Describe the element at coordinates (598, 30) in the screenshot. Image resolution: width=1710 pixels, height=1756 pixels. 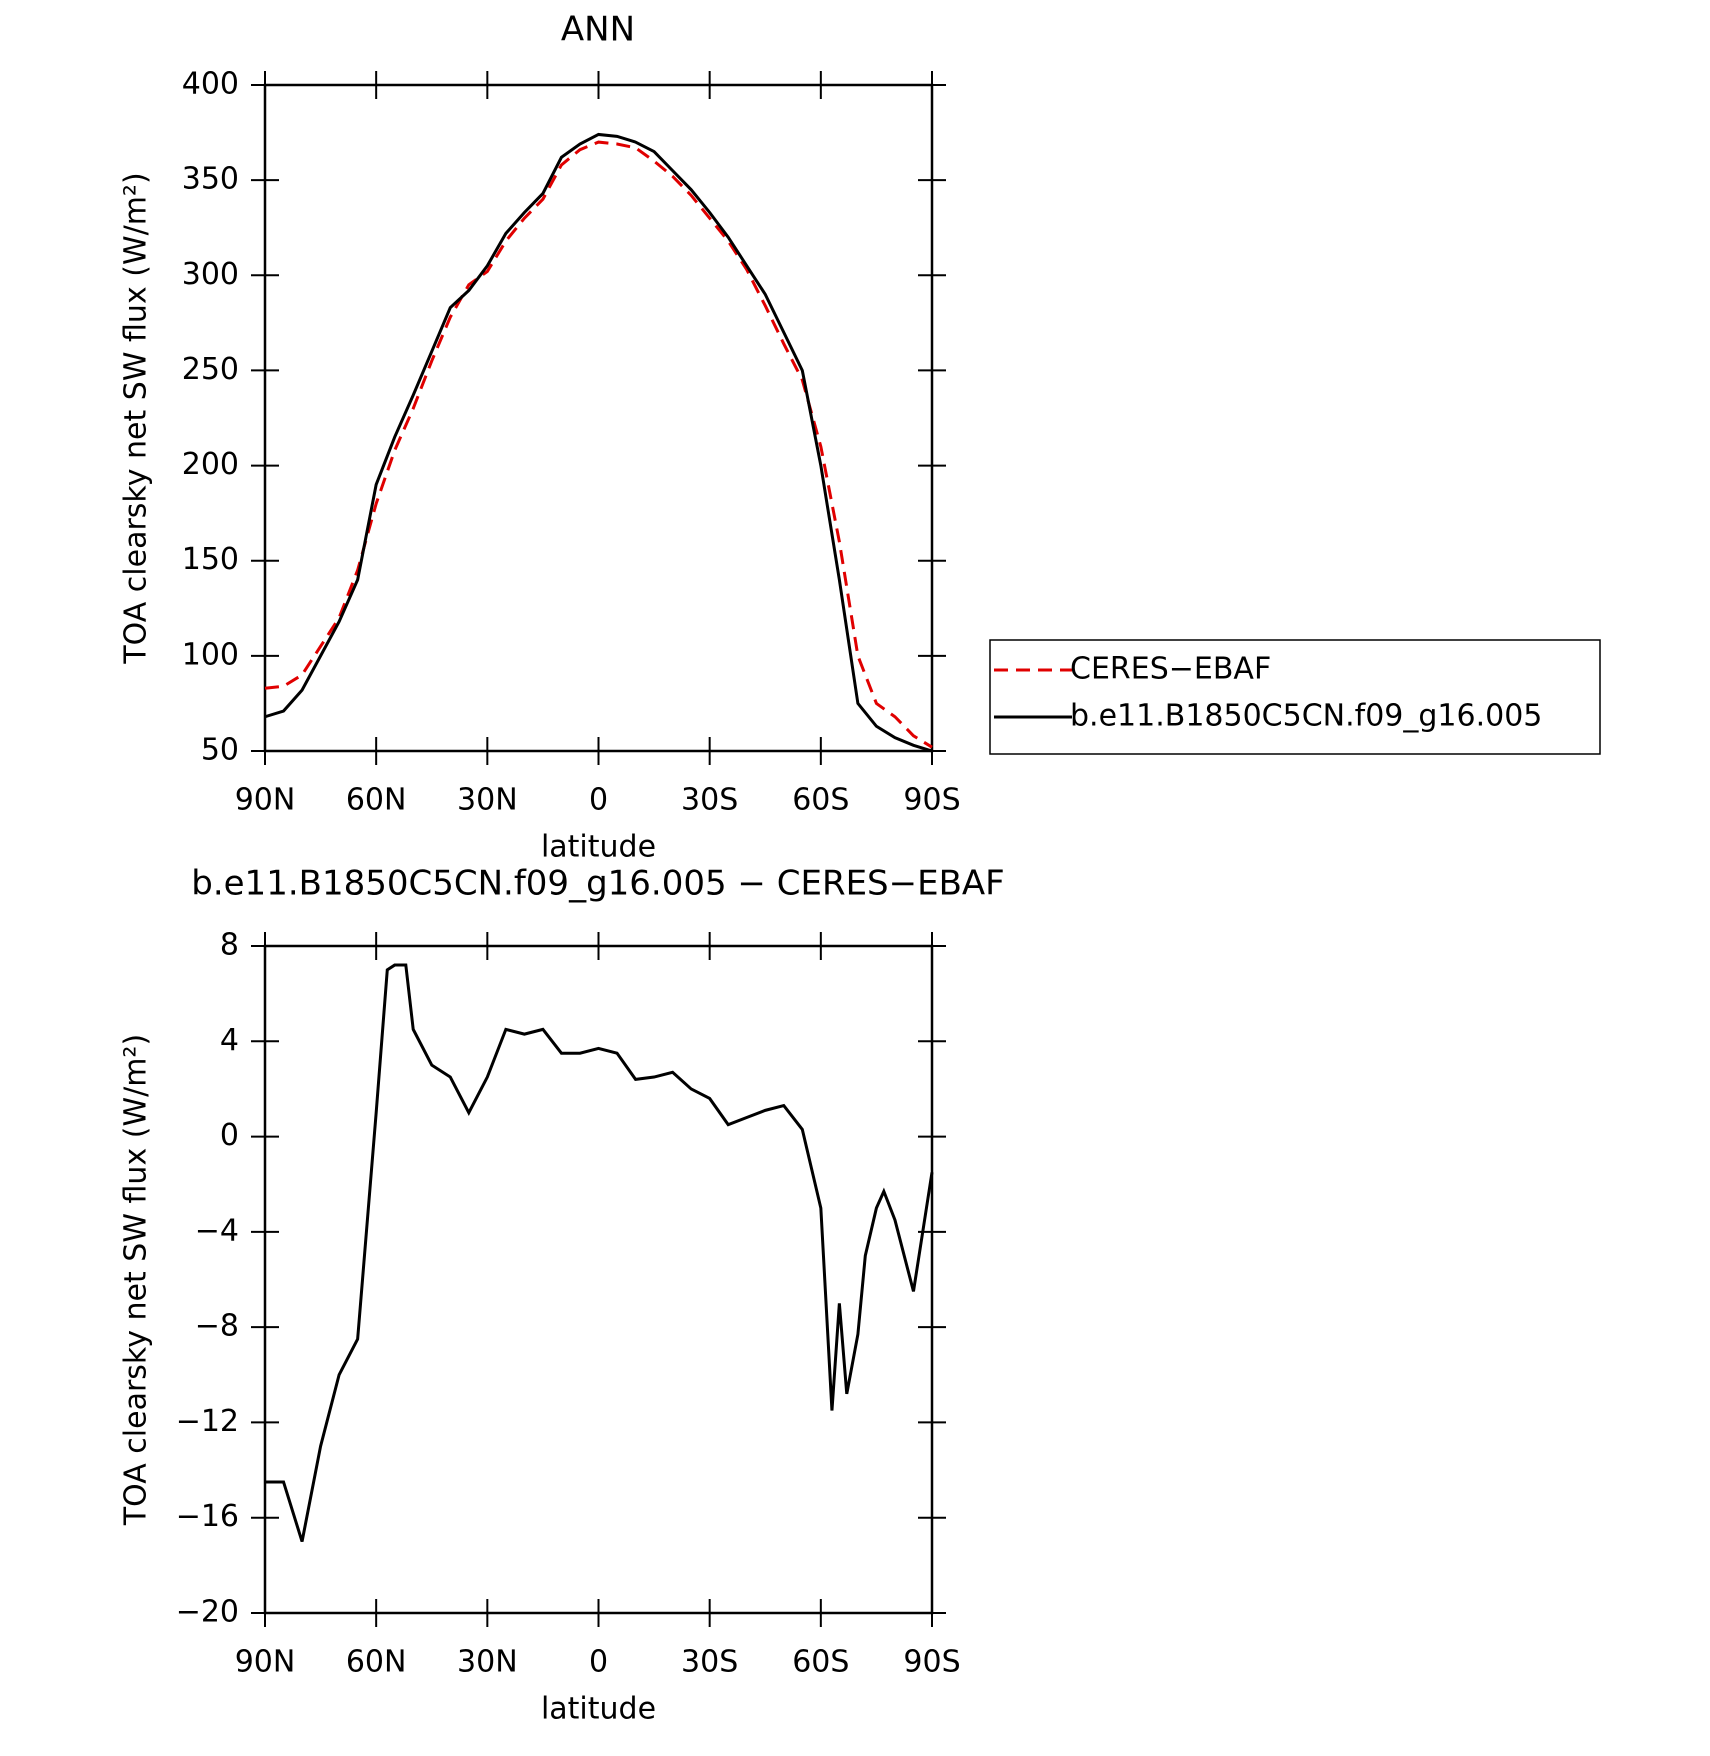
I see `chart-title: ANN` at that location.